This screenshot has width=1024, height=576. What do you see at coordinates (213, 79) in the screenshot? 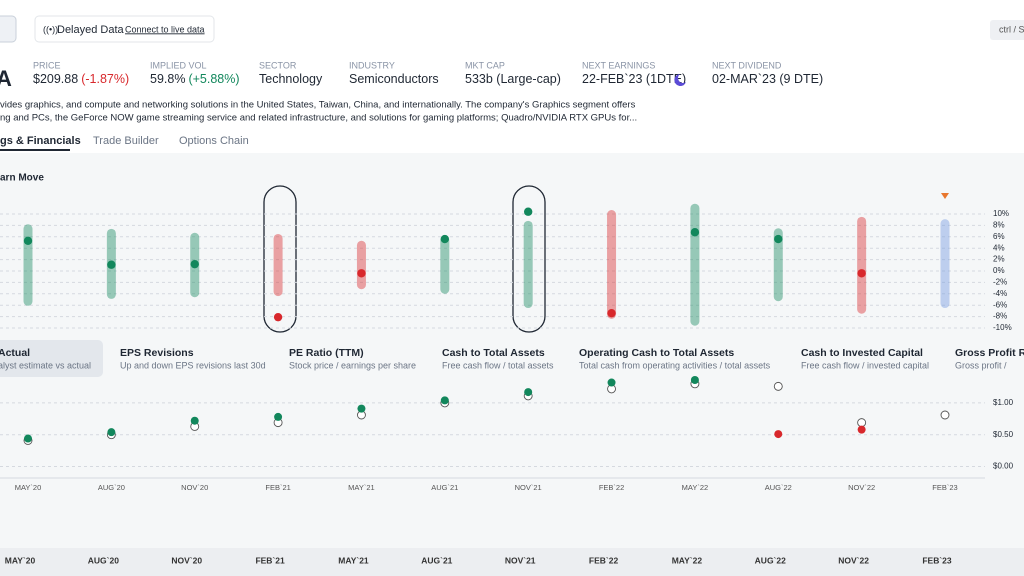
I see `stat-change: (+5.88%)` at bounding box center [213, 79].